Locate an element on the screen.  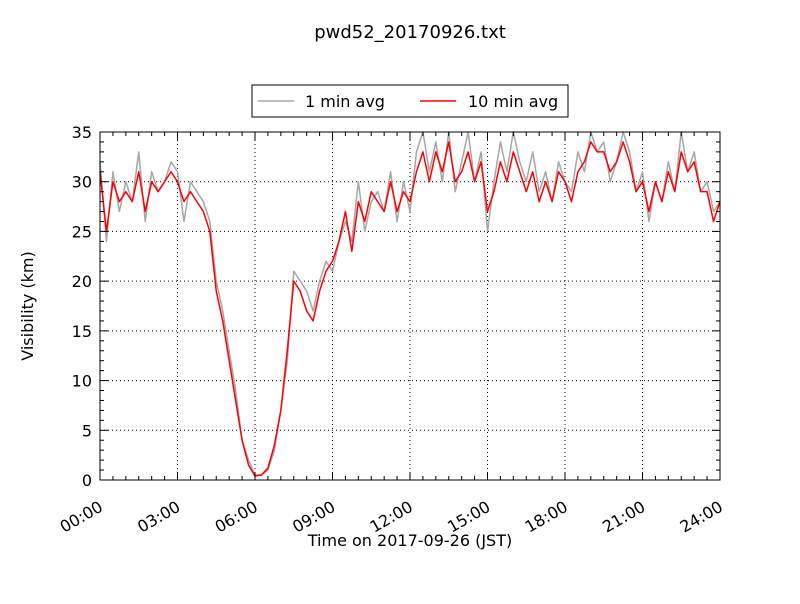
y-tick-label: 10 is located at coordinates (82, 381).